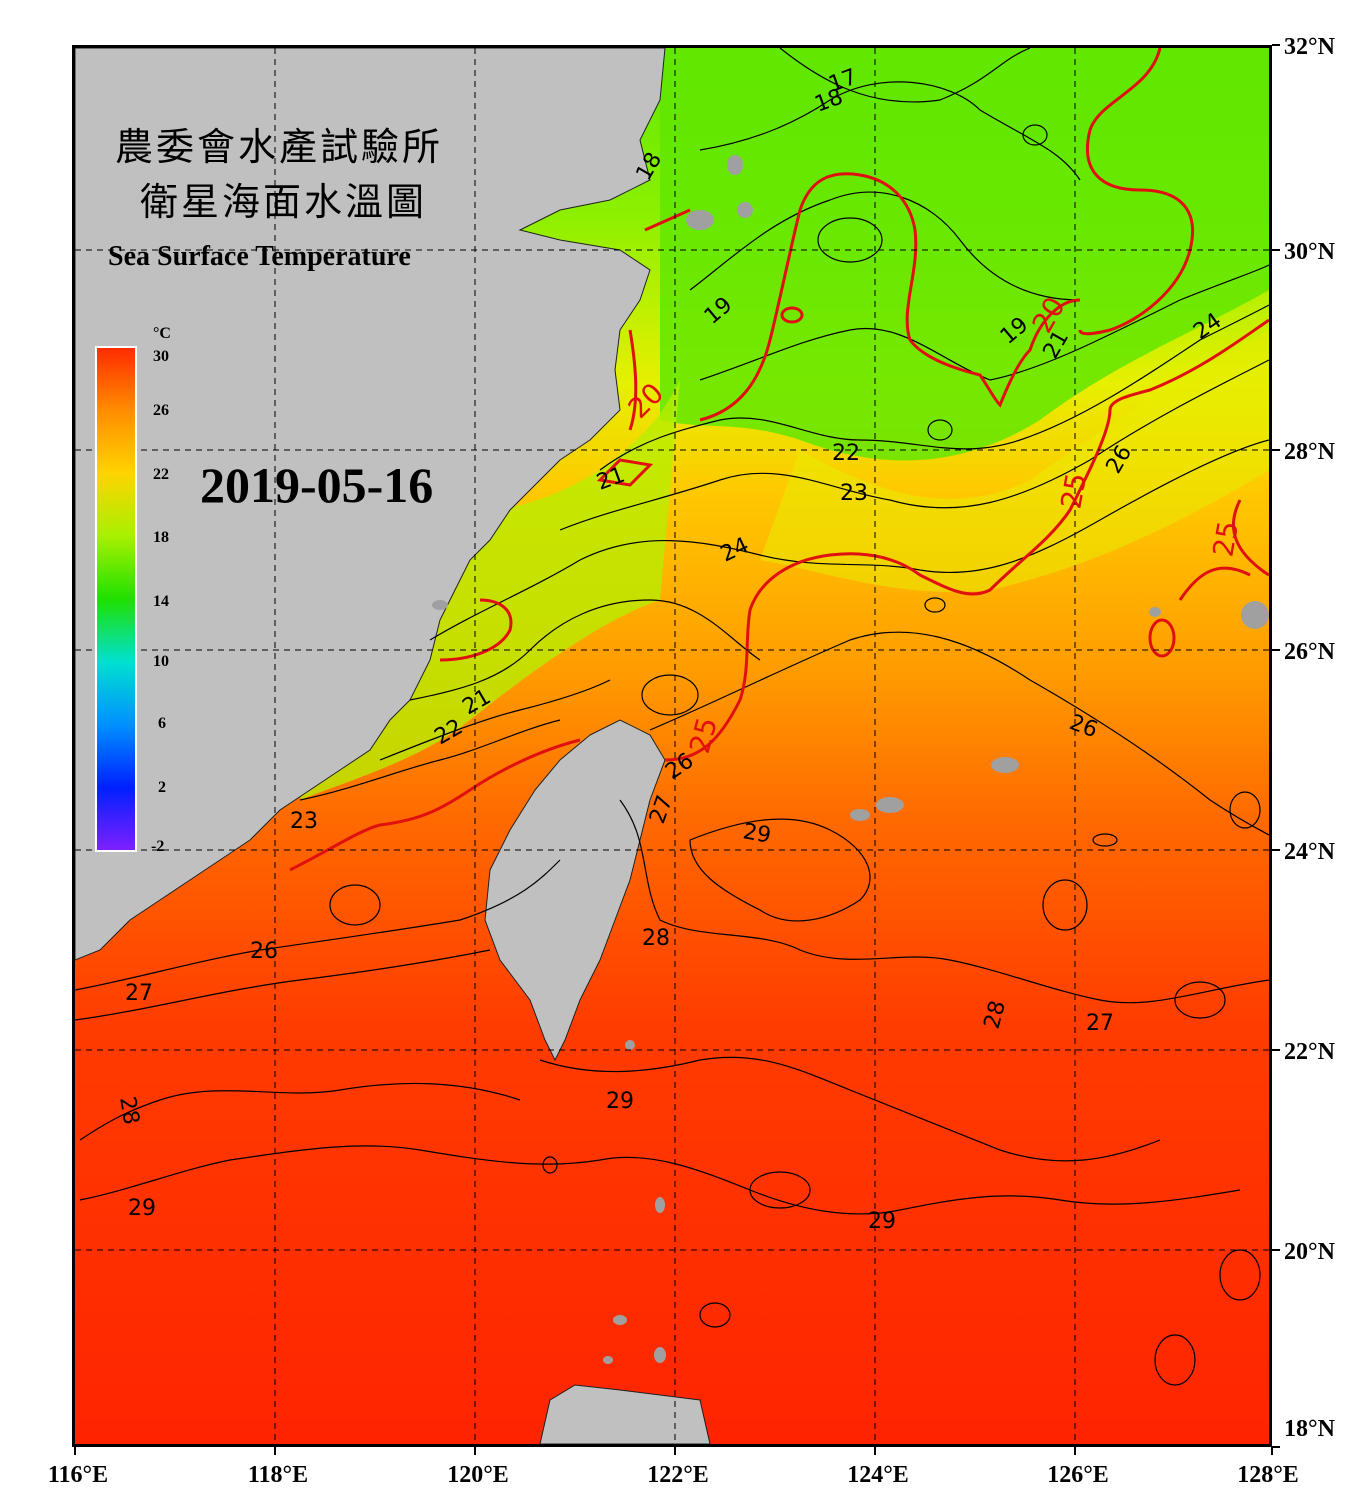  Describe the element at coordinates (478, 1475) in the screenshot. I see `lon-label: 120°E` at that location.